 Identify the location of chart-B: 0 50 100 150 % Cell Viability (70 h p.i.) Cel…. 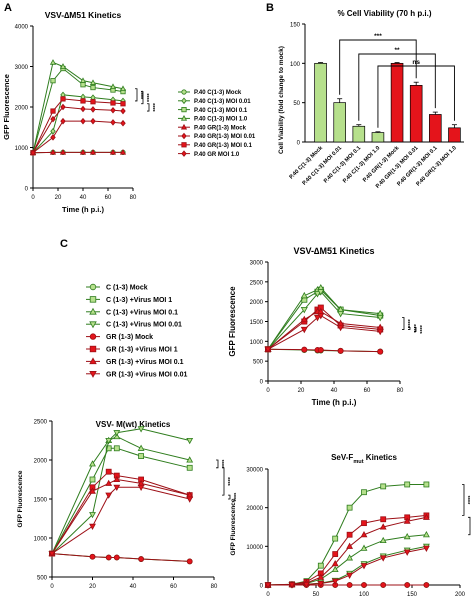
(371, 99).